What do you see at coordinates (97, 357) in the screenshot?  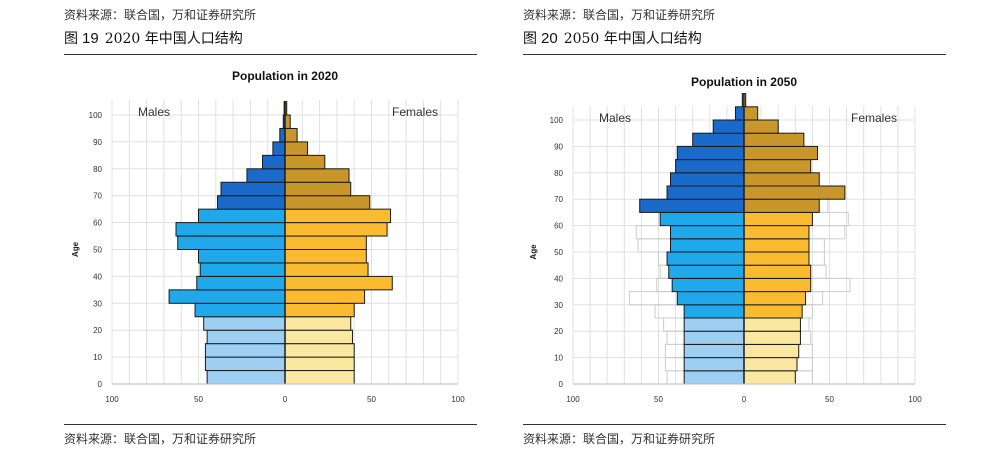 I see `y-tick-label: 10` at bounding box center [97, 357].